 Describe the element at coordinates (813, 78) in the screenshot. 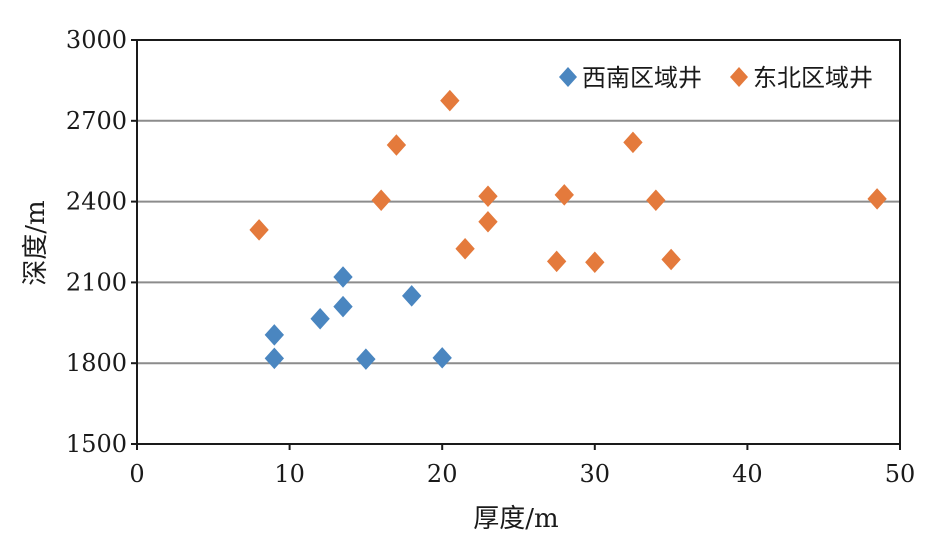

I see `legend-label-series-2: 东北区域井` at that location.